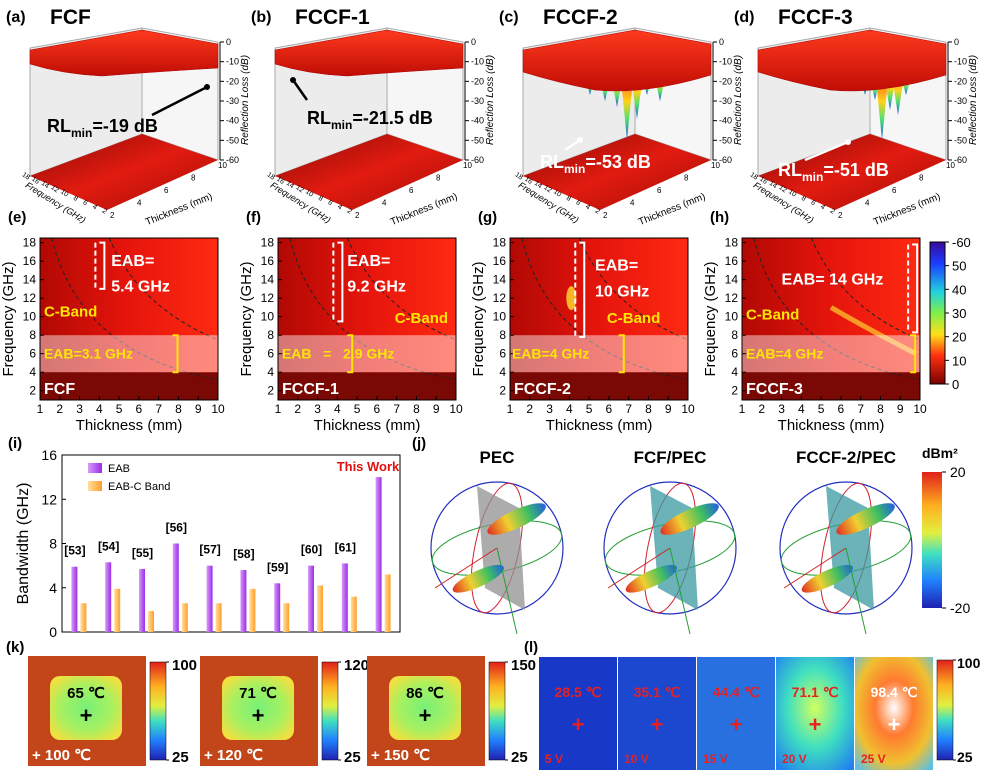 The height and width of the screenshot is (770, 981). I want to click on colorbar-tick-label: 100, so click(969, 663).